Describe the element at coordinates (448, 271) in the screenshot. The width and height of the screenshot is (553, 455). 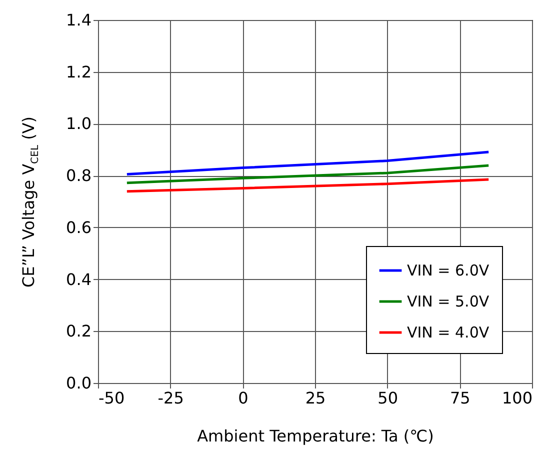
I see `legend-label: VIN = 6.0V` at that location.